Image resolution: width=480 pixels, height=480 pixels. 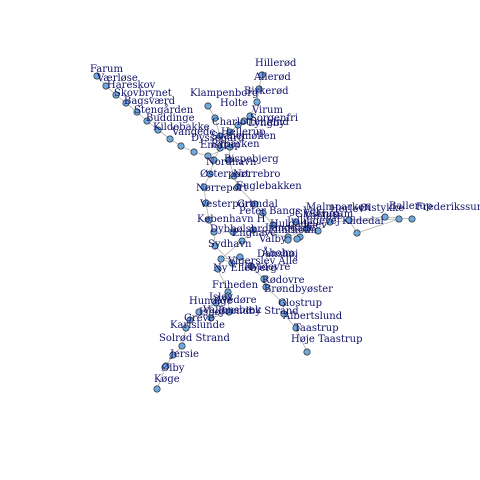 What do you see at coordinates (300, 303) in the screenshot?
I see `node-label-glostrup: Glostrup` at bounding box center [300, 303].